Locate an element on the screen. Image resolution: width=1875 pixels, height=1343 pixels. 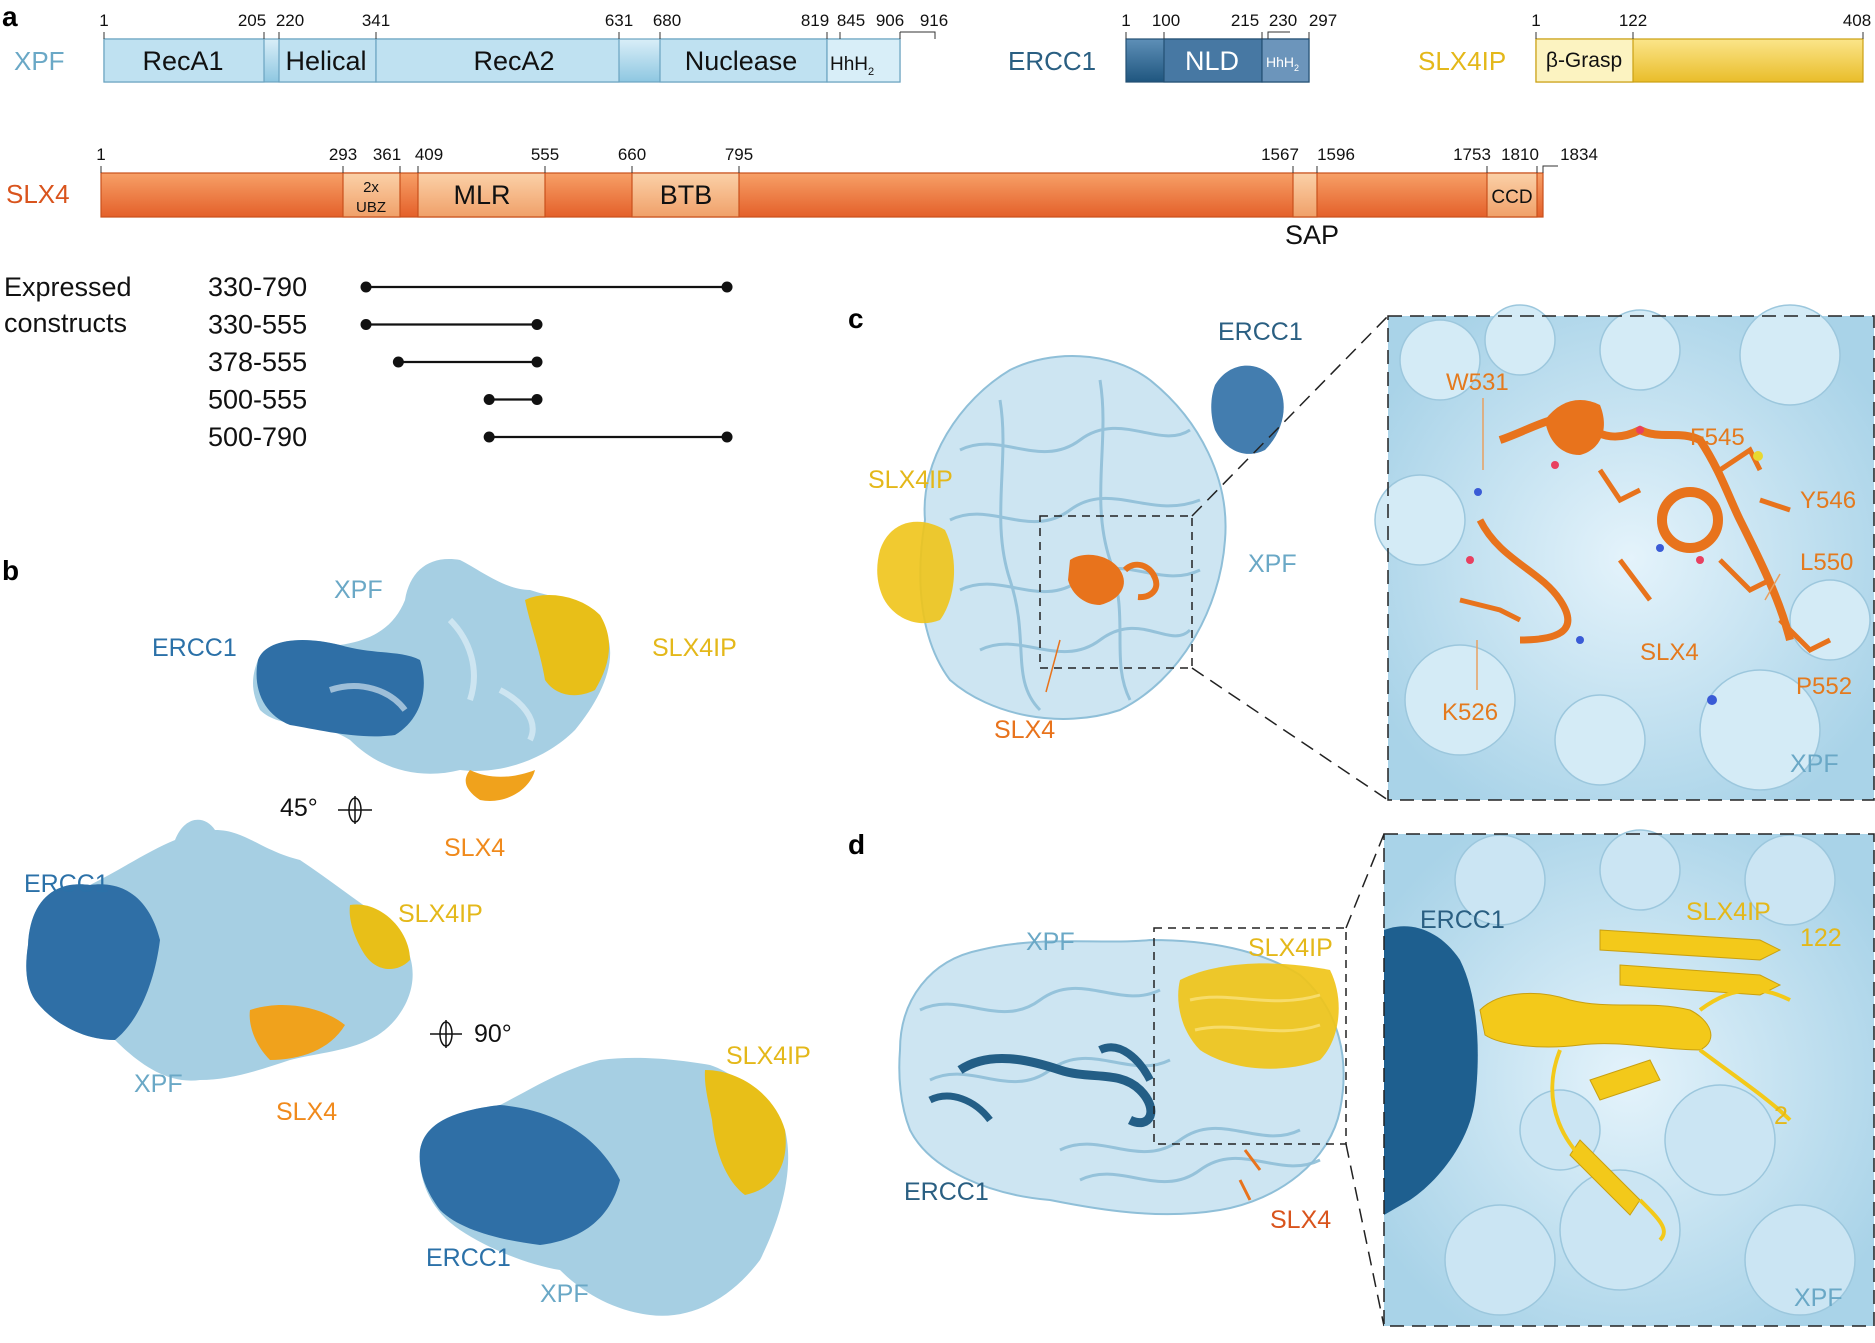
xpf-domain-helical: Helical is located at coordinates (325, 61).